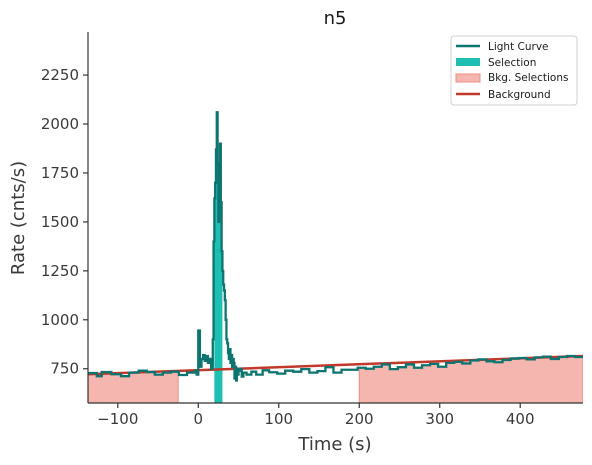 Image resolution: width=592 pixels, height=465 pixels. Describe the element at coordinates (468, 78) in the screenshot. I see `legend-swatch-bkg-selections` at that location.